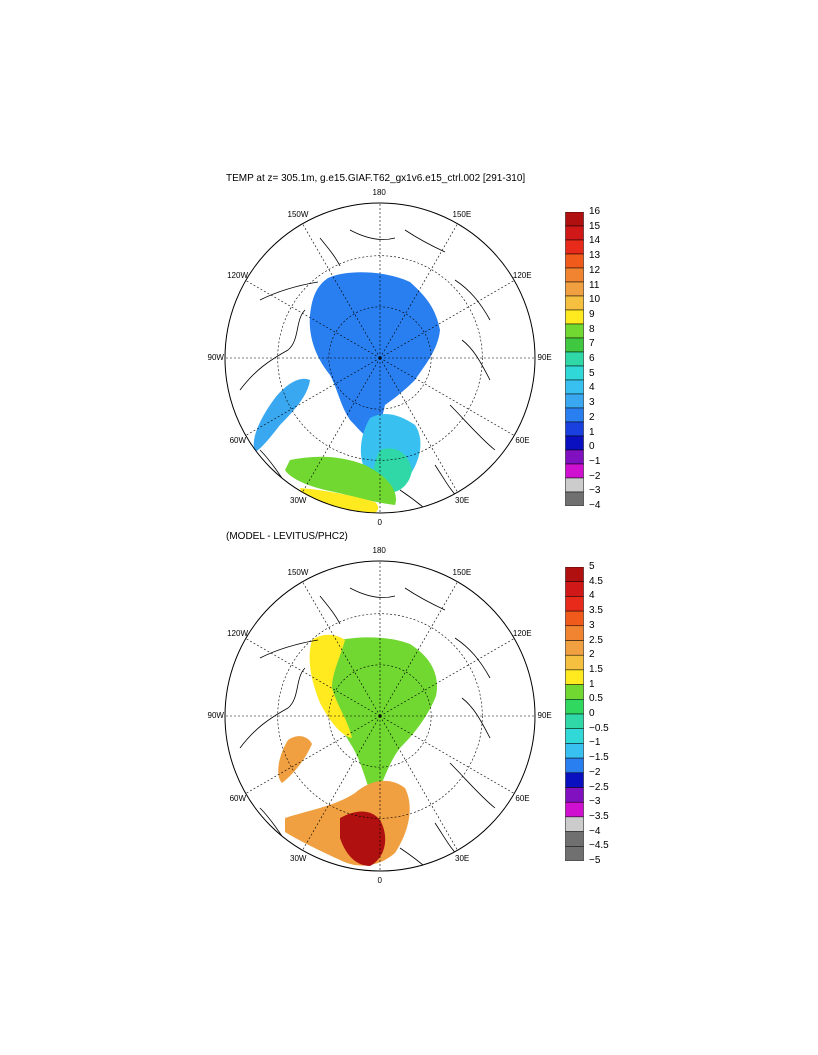 Image resolution: width=818 pixels, height=1055 pixels. I want to click on colorbar-tick-label: −1.5, so click(599, 758).